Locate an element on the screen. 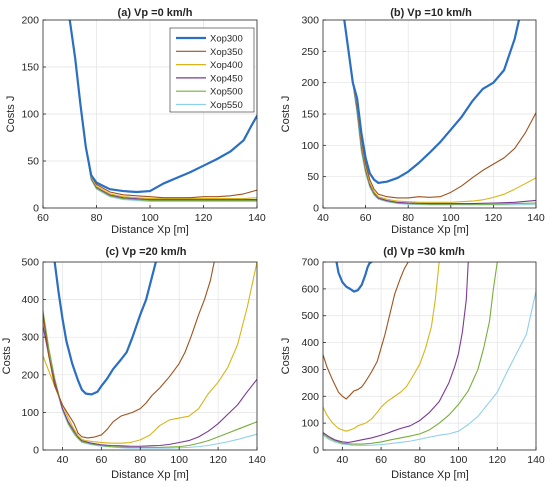 The width and height of the screenshot is (550, 487). y-tick-label: 250 is located at coordinates (310, 52).